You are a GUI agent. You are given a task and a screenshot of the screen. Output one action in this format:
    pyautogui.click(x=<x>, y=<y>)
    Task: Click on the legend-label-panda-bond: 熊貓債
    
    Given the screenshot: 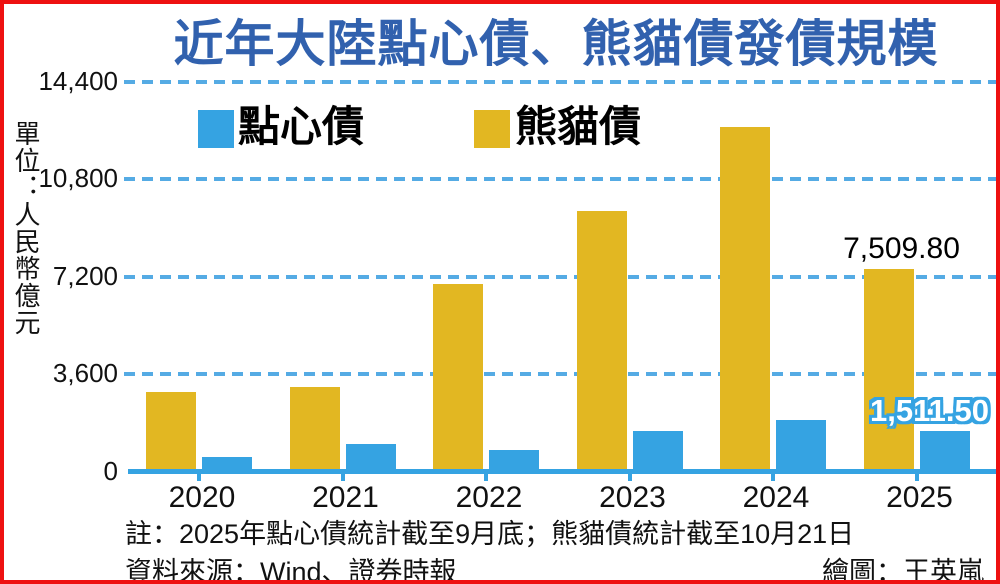 What is the action you would take?
    pyautogui.click(x=578, y=126)
    